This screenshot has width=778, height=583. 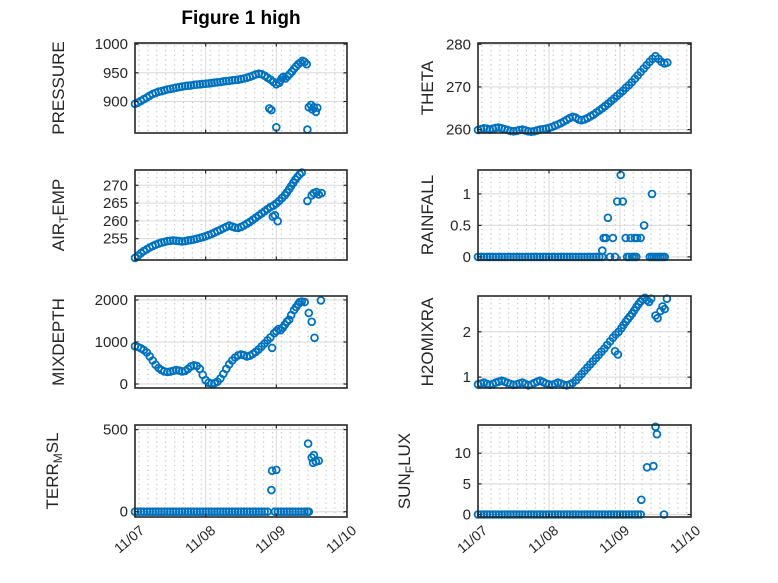 I want to click on y-tick-label: 10, so click(x=462, y=453).